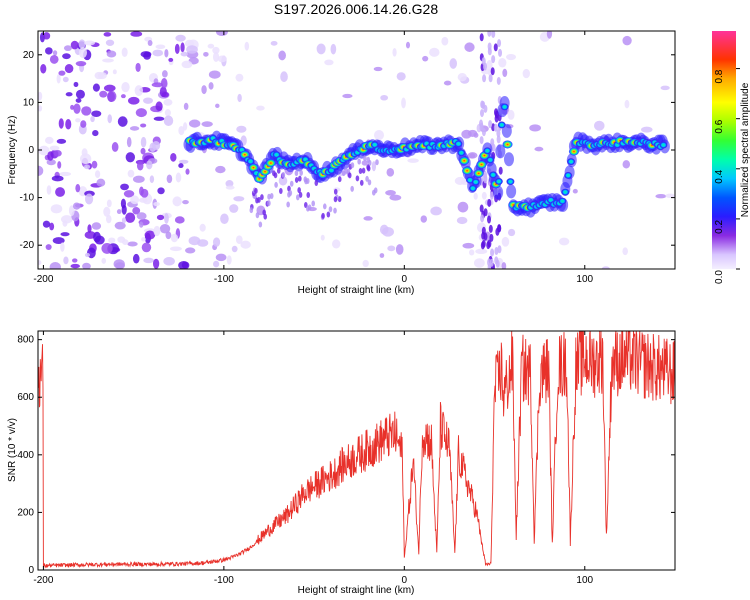 This screenshot has height=600, width=750. Describe the element at coordinates (724, 150) in the screenshot. I see `colorbar` at that location.